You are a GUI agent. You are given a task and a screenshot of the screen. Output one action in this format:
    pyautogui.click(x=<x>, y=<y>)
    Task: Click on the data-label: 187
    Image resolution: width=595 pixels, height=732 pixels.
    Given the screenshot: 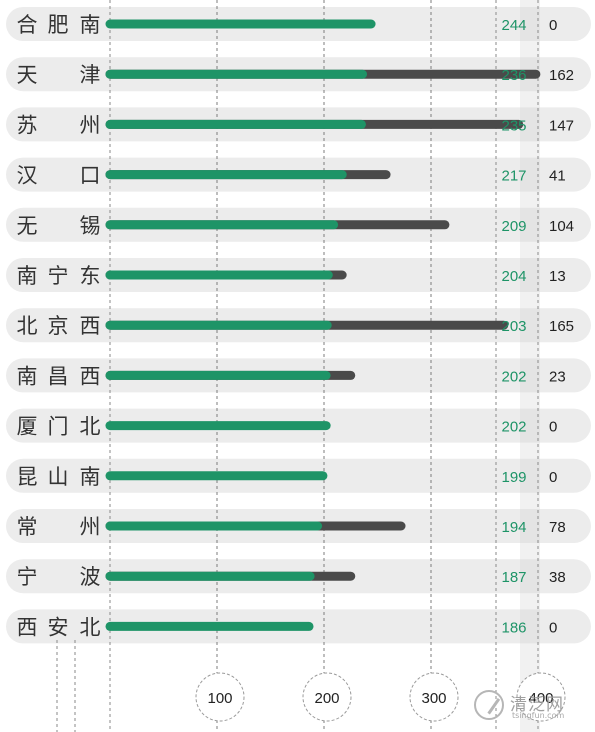 What is the action you would take?
    pyautogui.click(x=513, y=577)
    